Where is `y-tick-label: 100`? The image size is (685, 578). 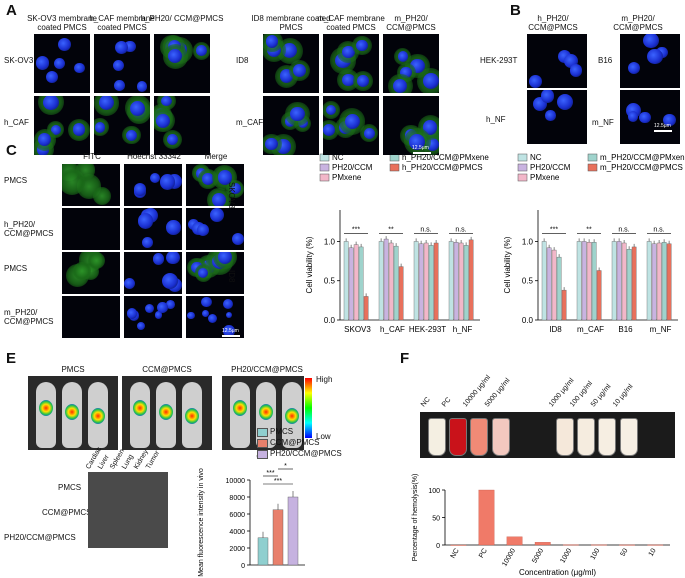 y-tick-label: 100 is located at coordinates (434, 491).